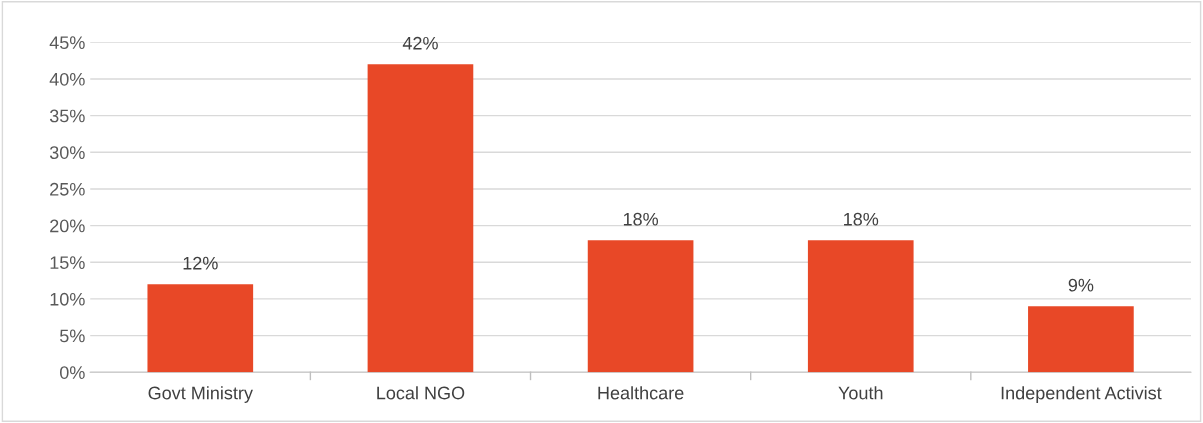 This screenshot has height=423, width=1203. Describe the element at coordinates (421, 393) in the screenshot. I see `x-tick-label: Local NGO` at that location.